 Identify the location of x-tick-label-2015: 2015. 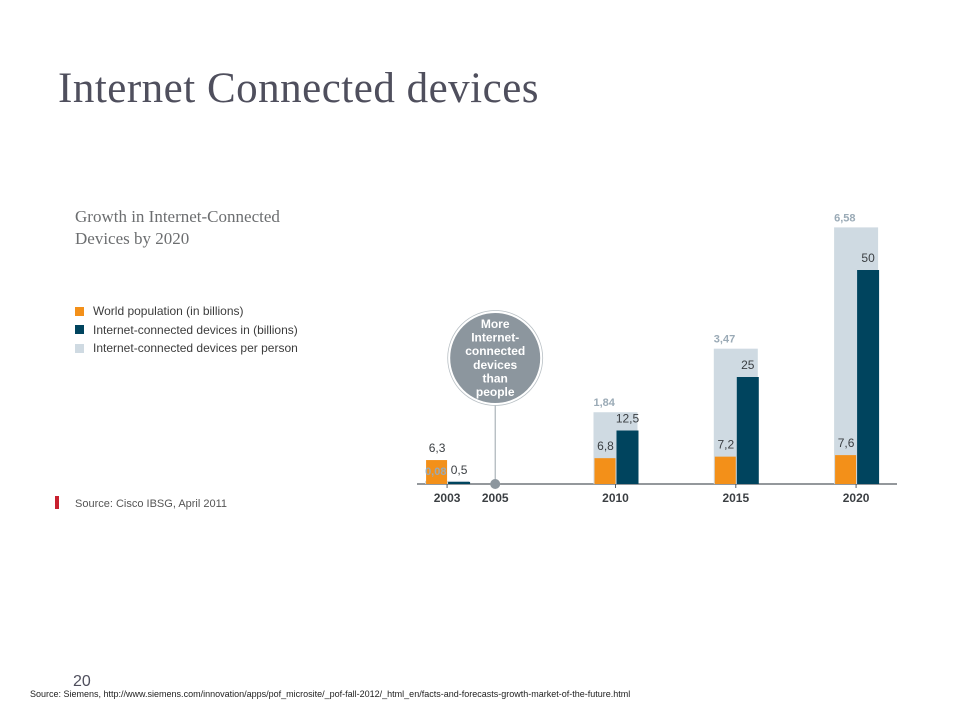
(735, 498).